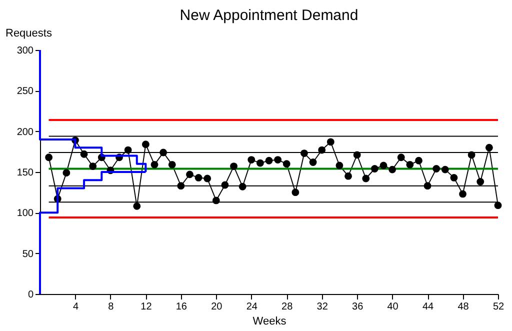 Image resolution: width=512 pixels, height=331 pixels. I want to click on x-tick-label: 52, so click(498, 307).